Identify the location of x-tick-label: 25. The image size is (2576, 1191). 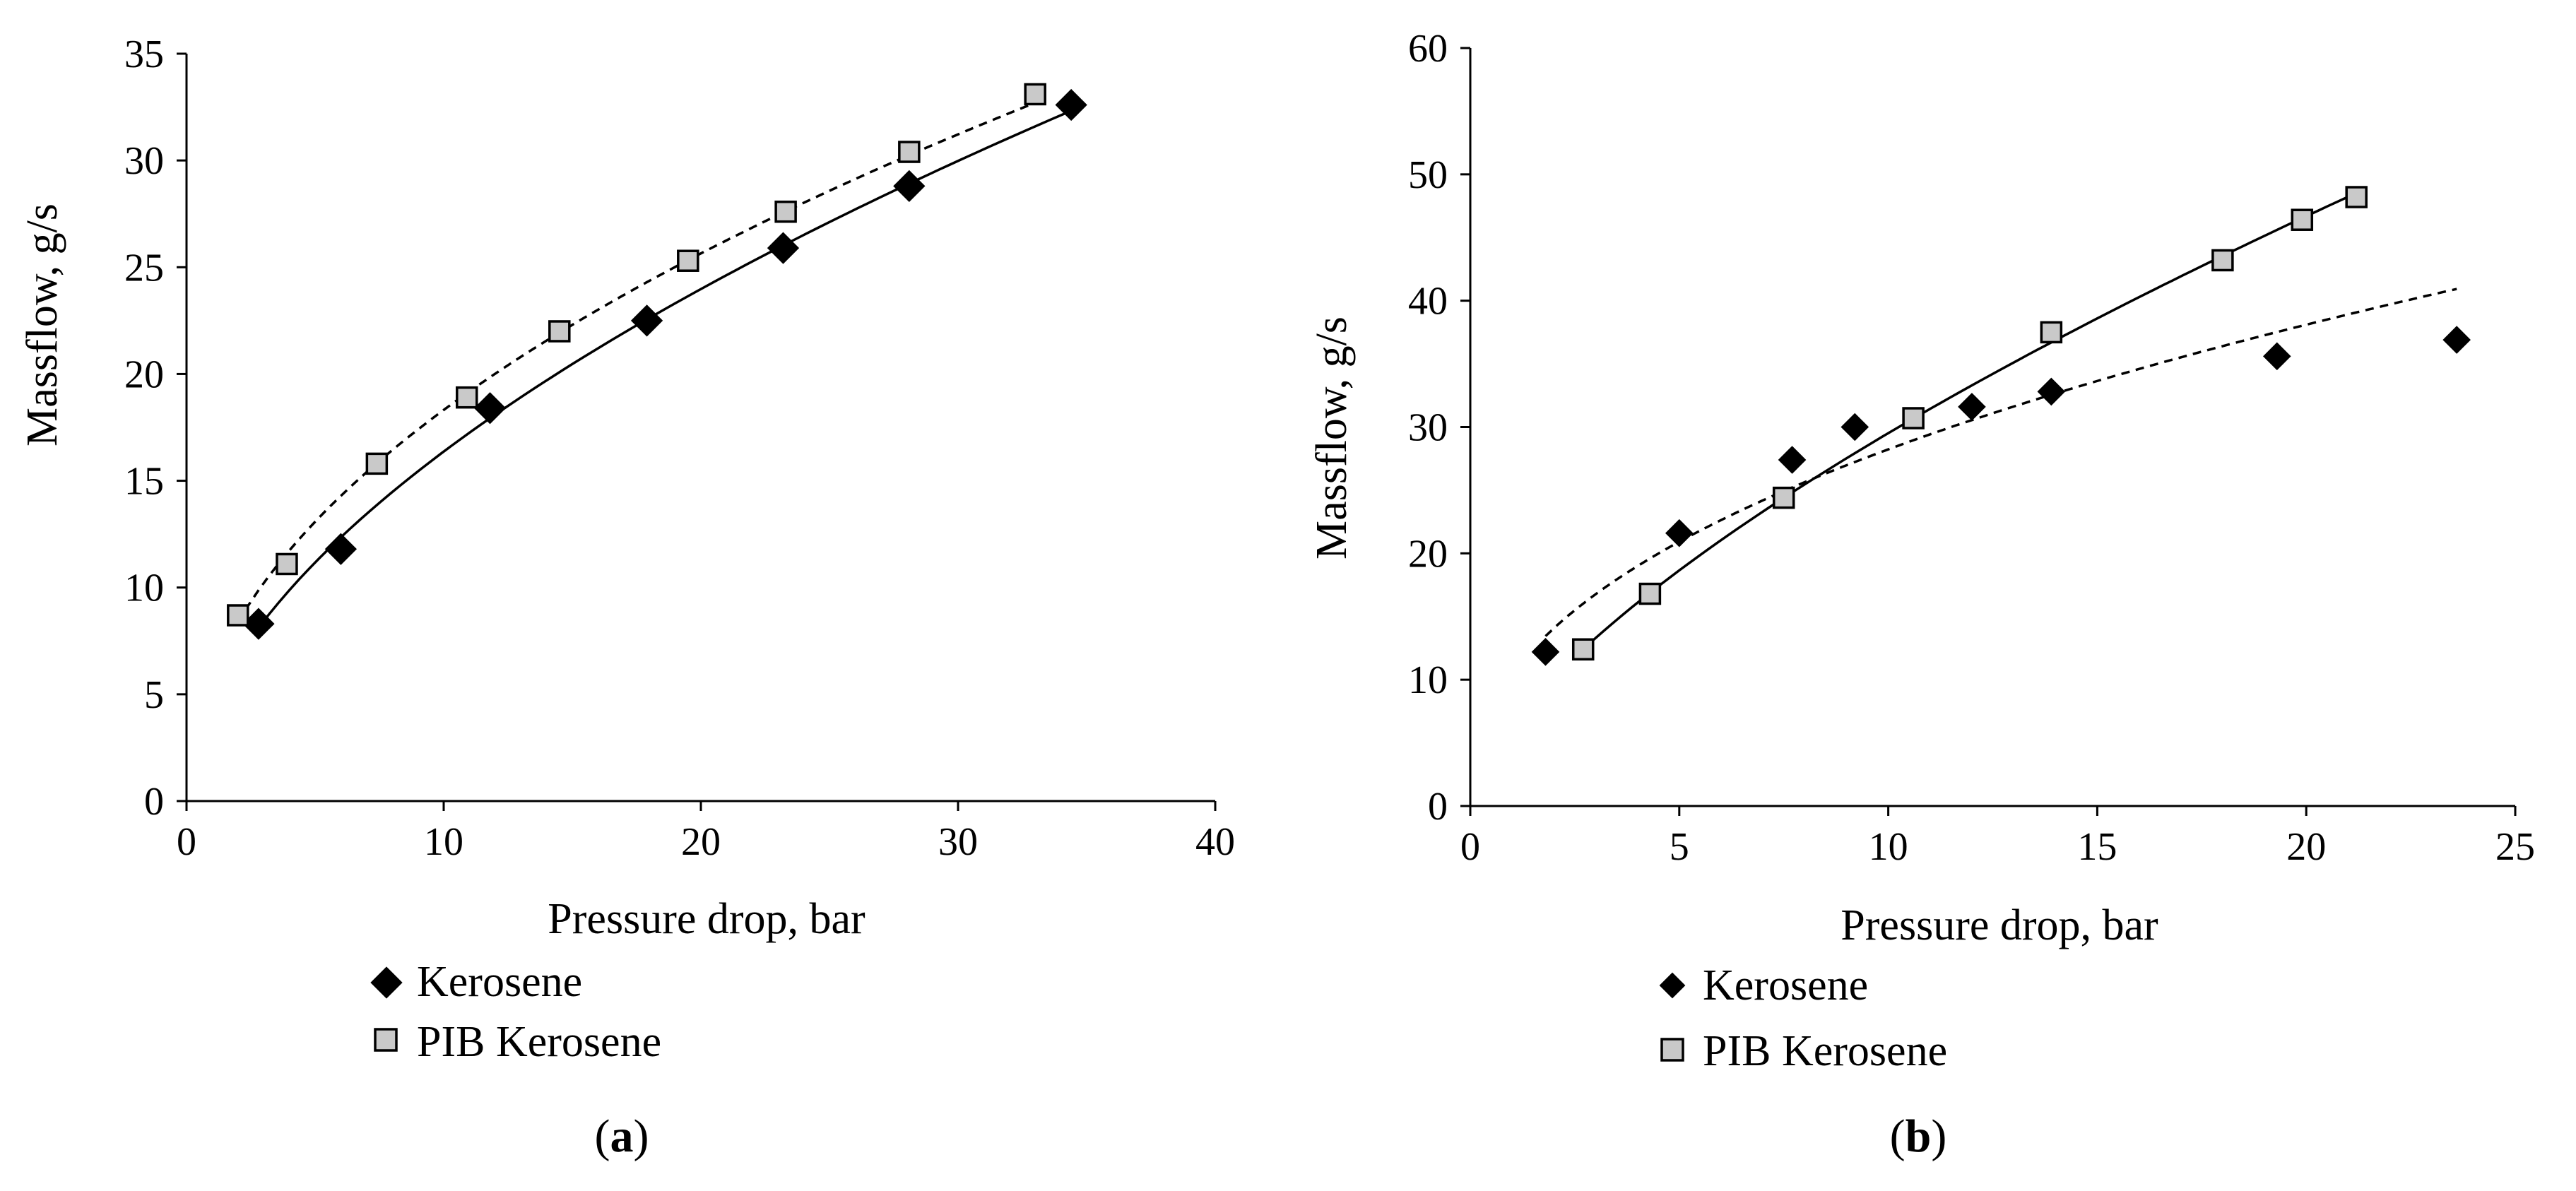
(2515, 847).